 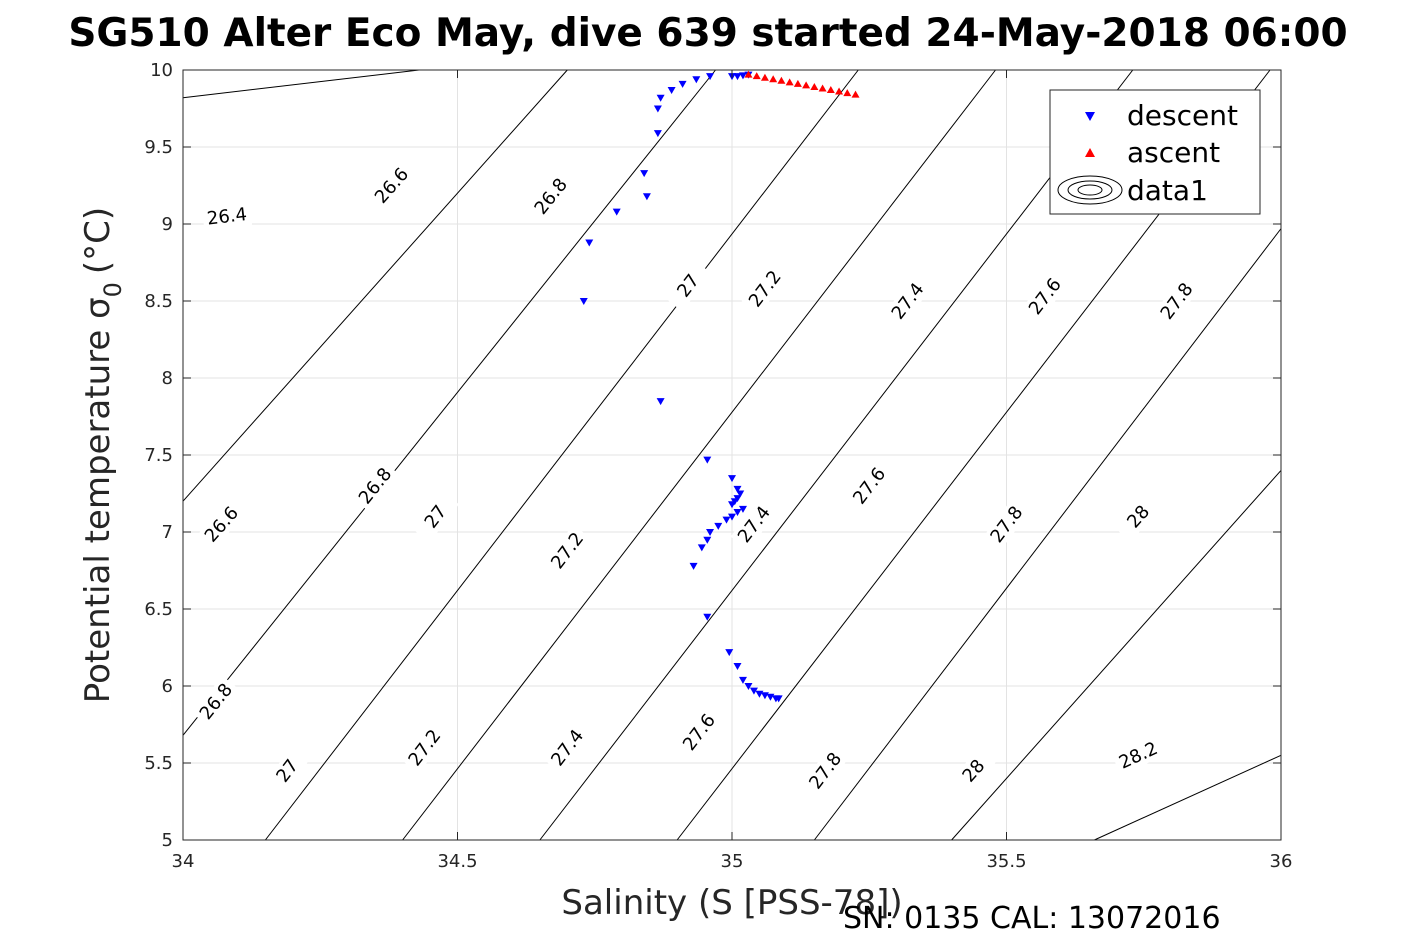 I want to click on y-tick-label: 7.5, so click(x=158, y=455).